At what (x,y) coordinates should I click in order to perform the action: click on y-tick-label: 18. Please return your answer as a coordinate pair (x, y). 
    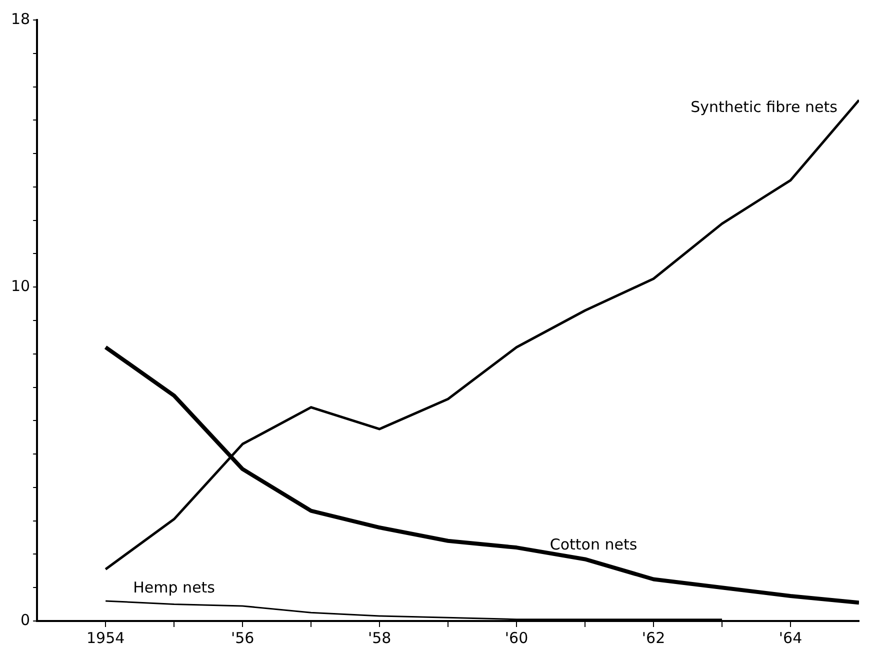
    Looking at the image, I should click on (20, 19).